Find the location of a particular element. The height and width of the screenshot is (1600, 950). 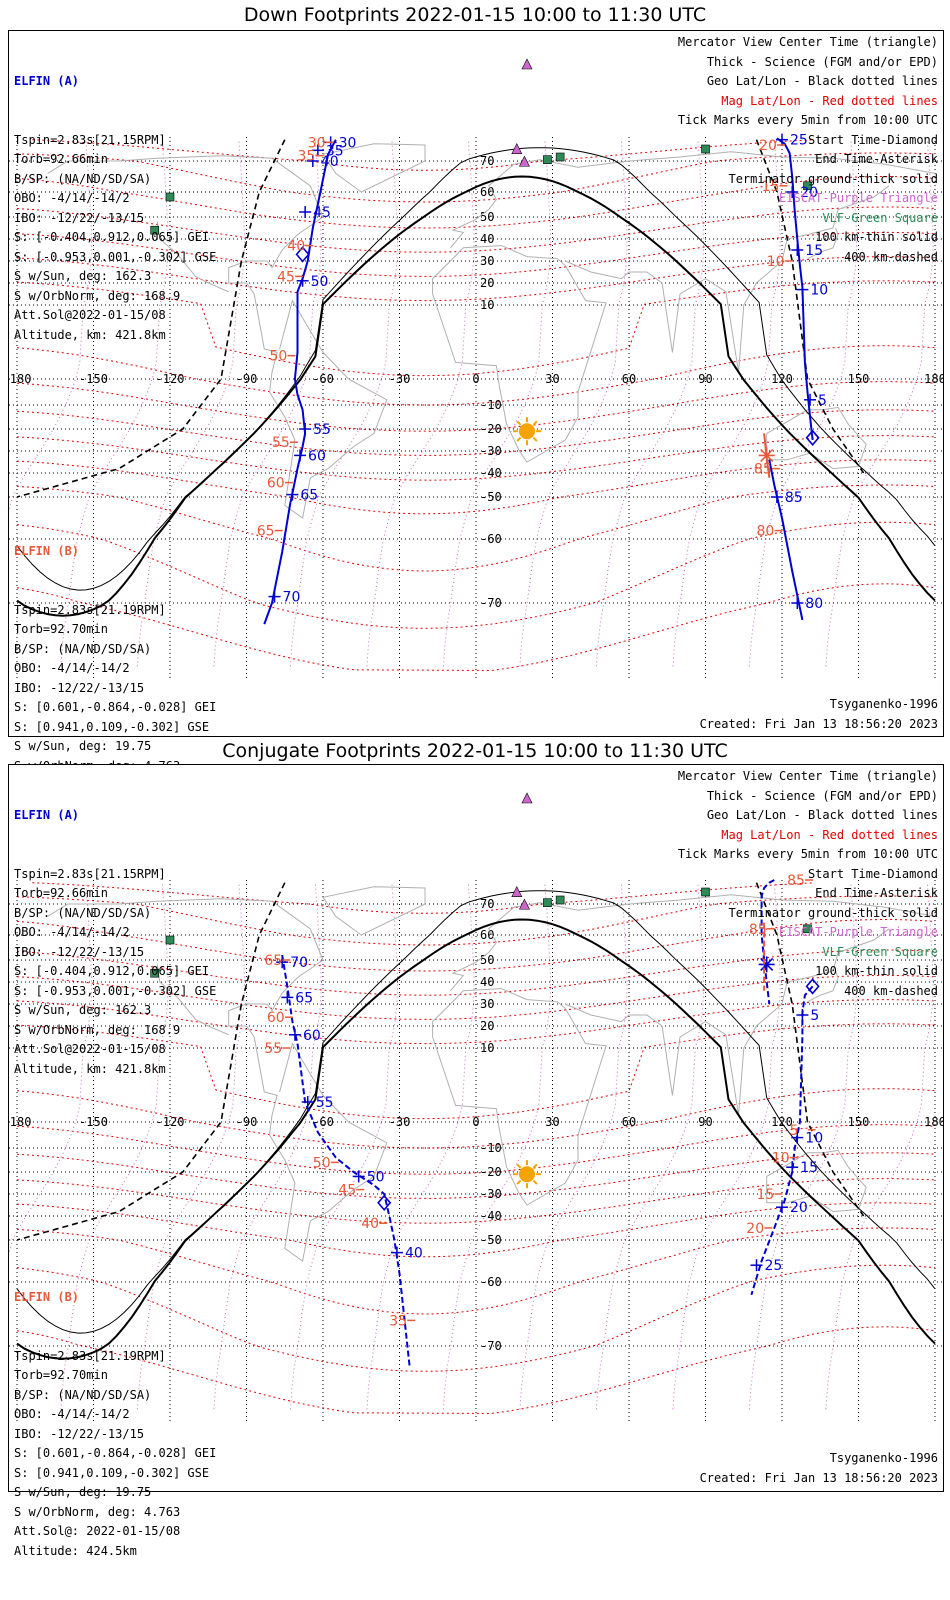

elfin-b-south-start-diamond-icon is located at coordinates (812, 986).